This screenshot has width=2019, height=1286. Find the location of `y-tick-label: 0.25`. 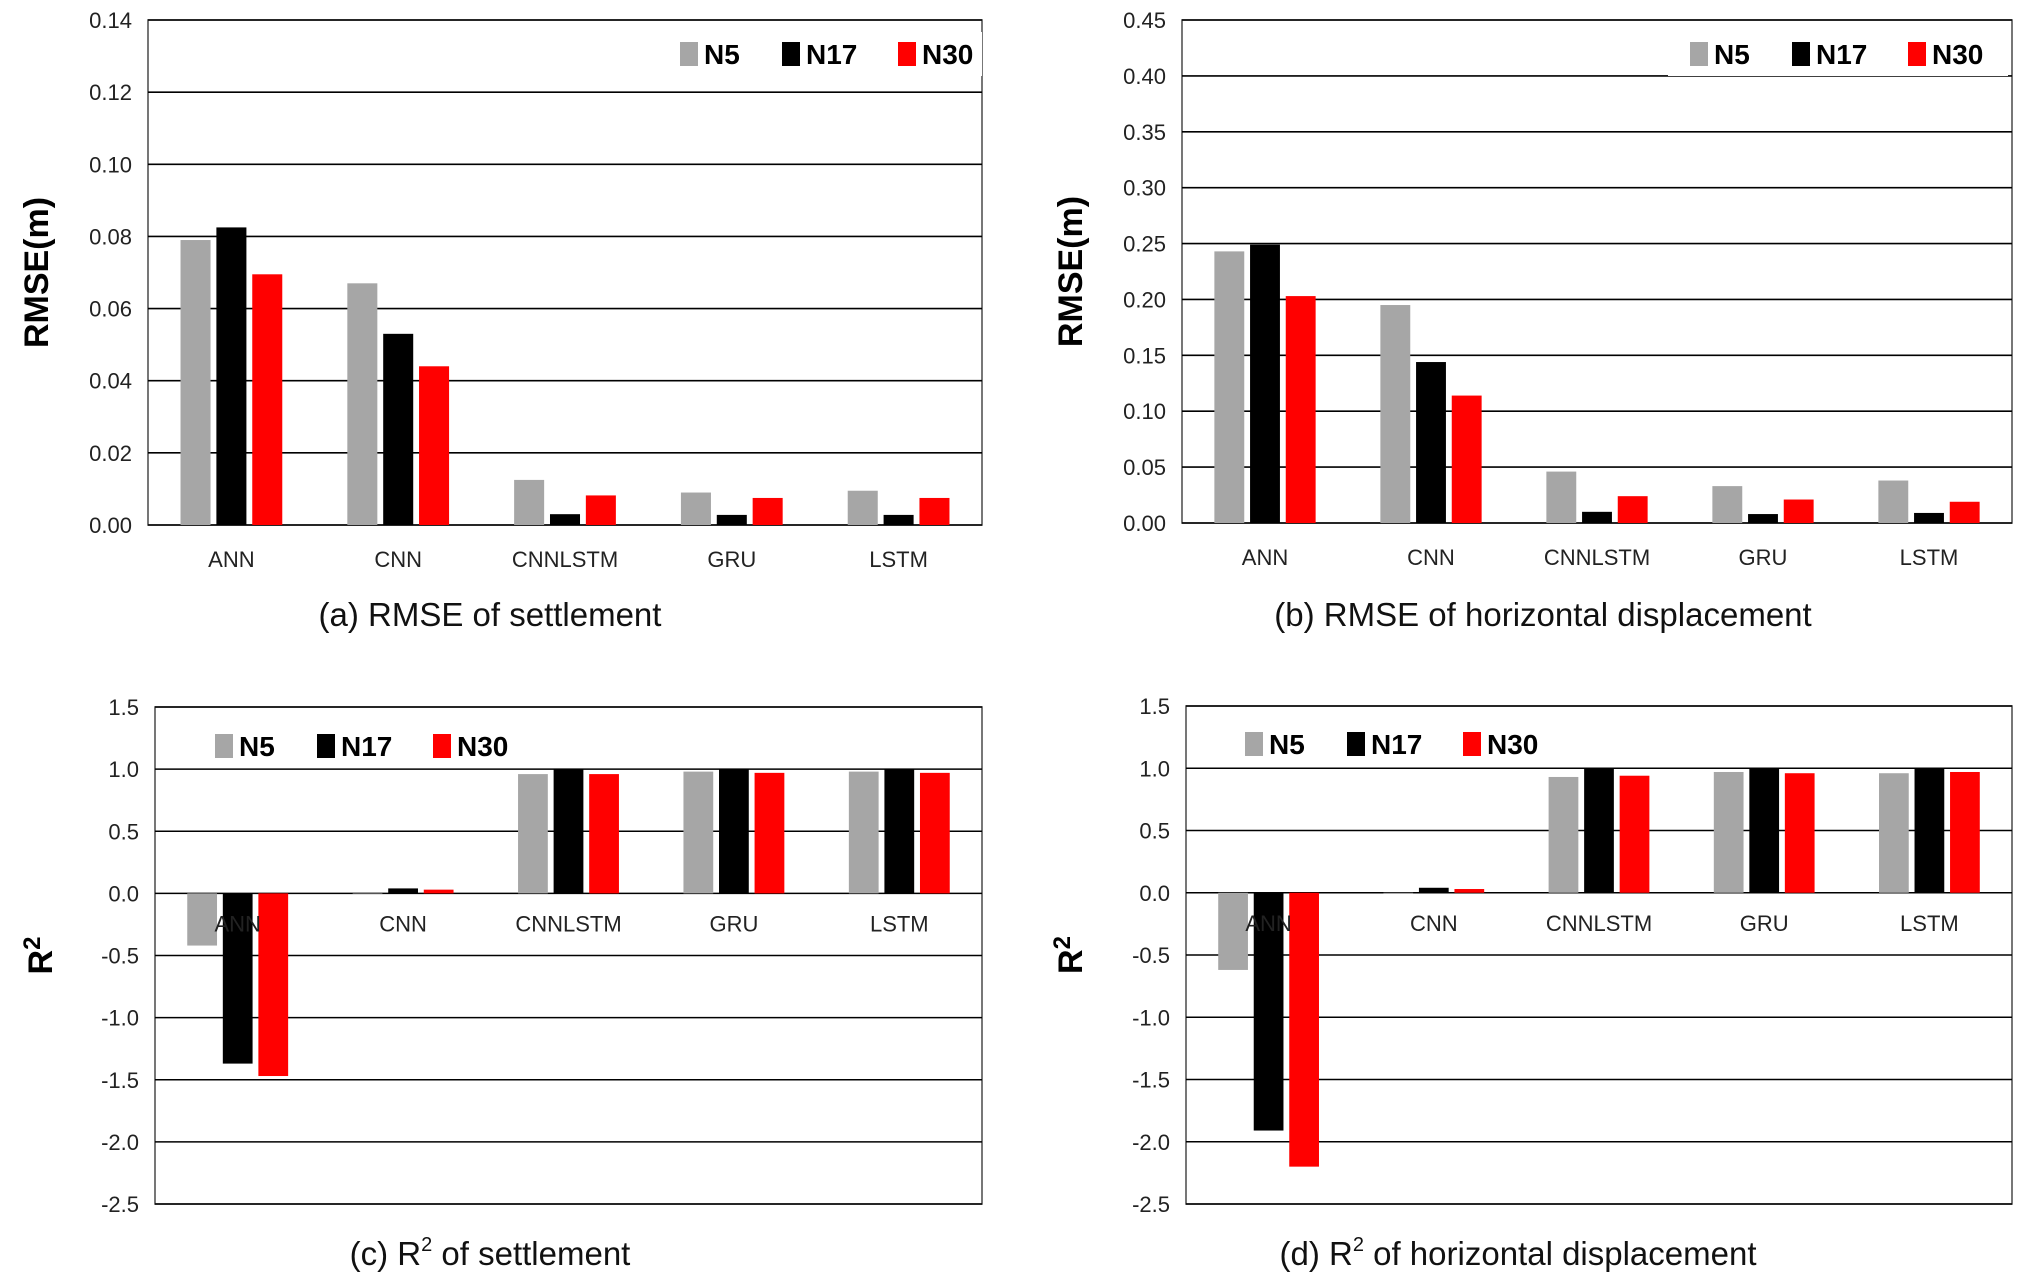

y-tick-label: 0.25 is located at coordinates (1144, 244).